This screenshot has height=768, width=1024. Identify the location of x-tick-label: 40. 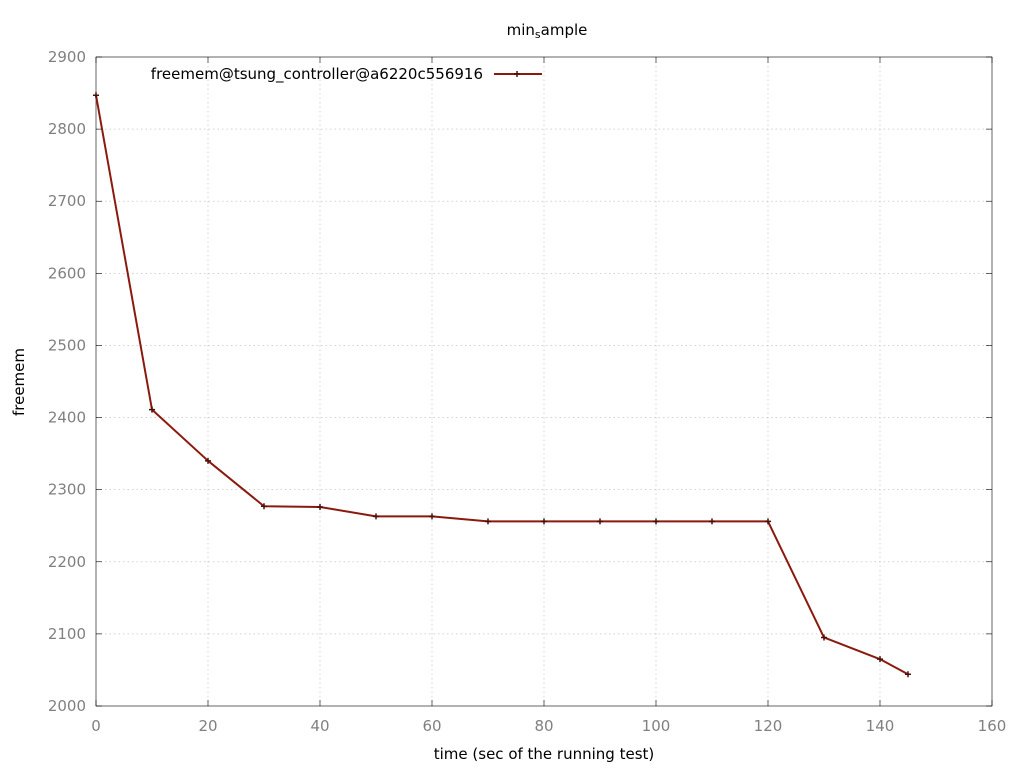
(319, 726).